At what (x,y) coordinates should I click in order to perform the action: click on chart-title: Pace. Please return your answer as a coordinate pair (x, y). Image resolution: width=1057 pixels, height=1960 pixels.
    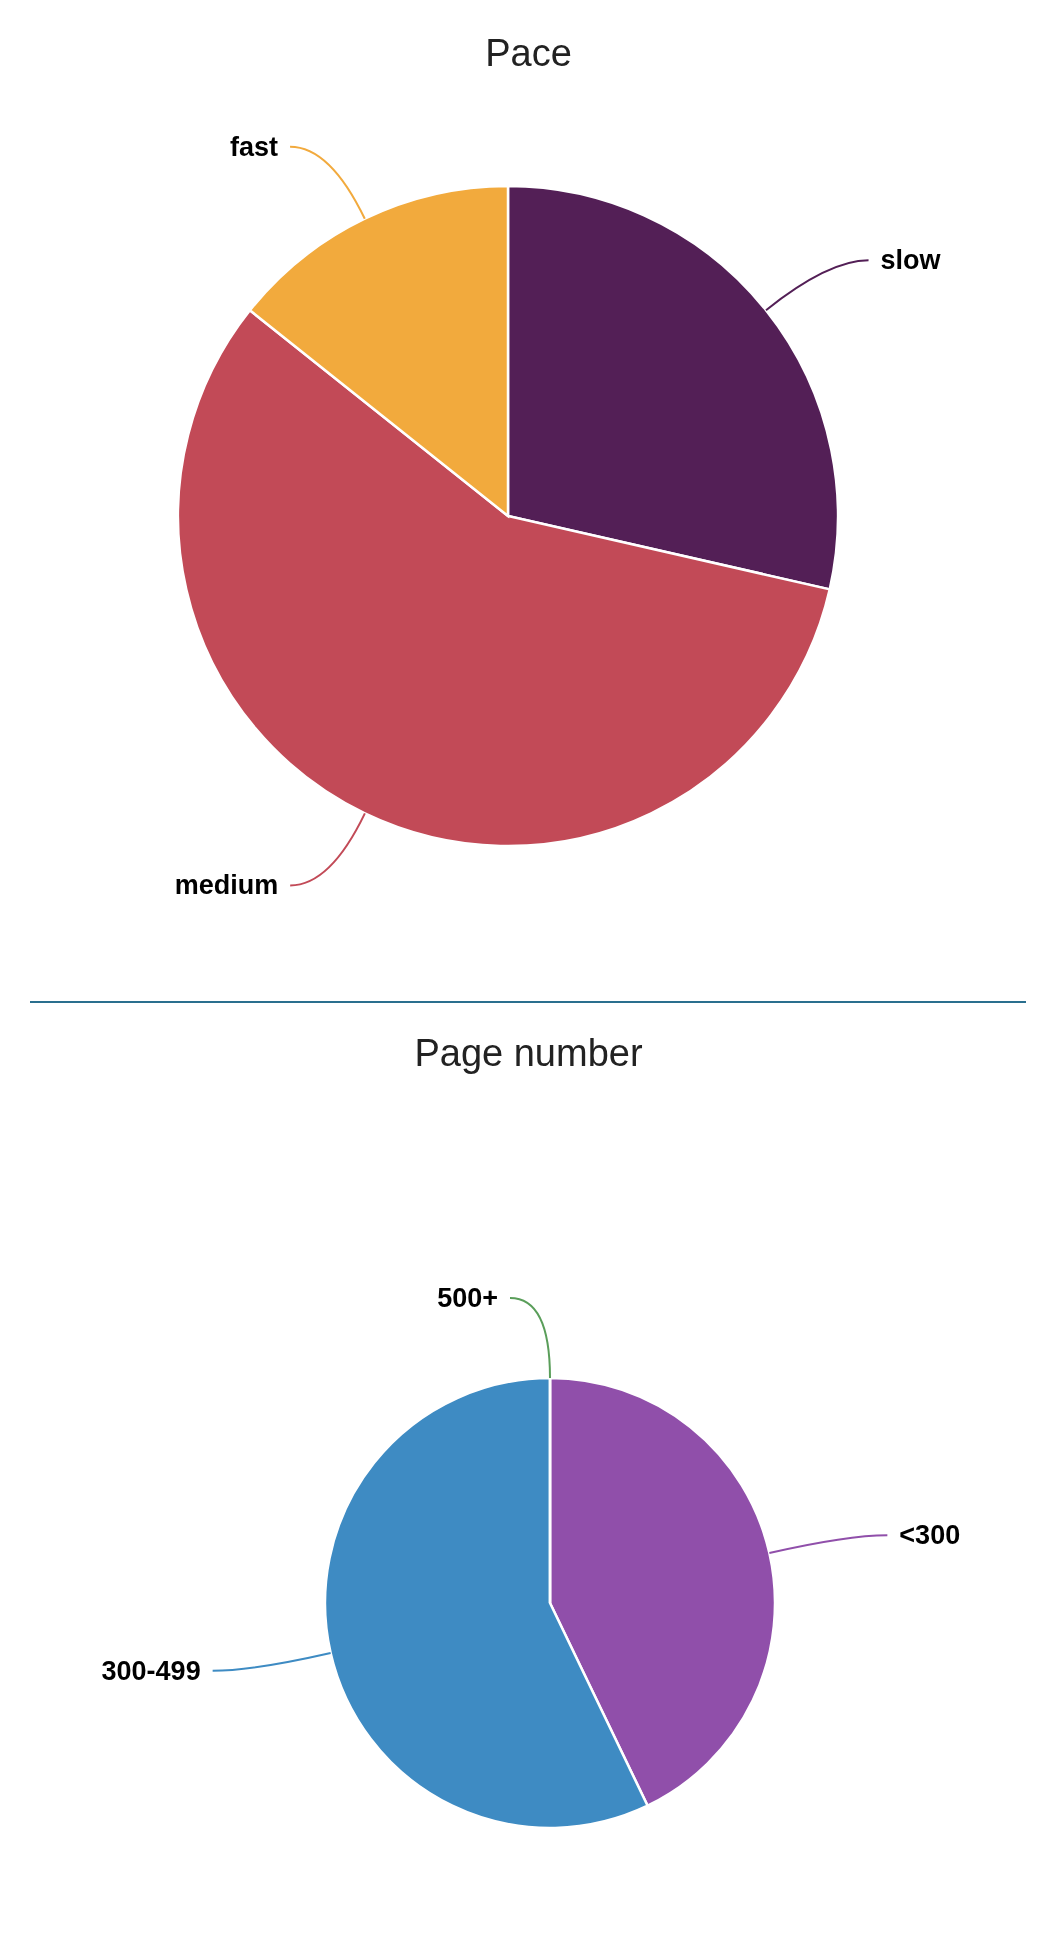
    Looking at the image, I should click on (528, 53).